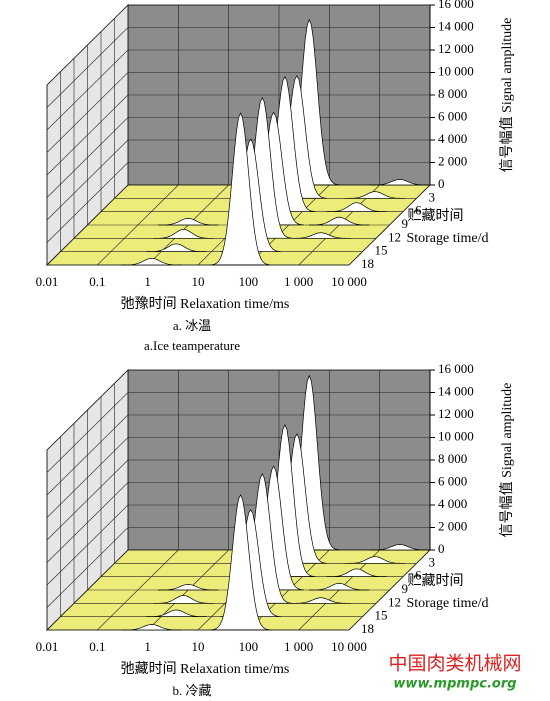 The image size is (550, 701). Describe the element at coordinates (454, 684) in the screenshot. I see `watermark-url: www.mpmpc.org` at that location.